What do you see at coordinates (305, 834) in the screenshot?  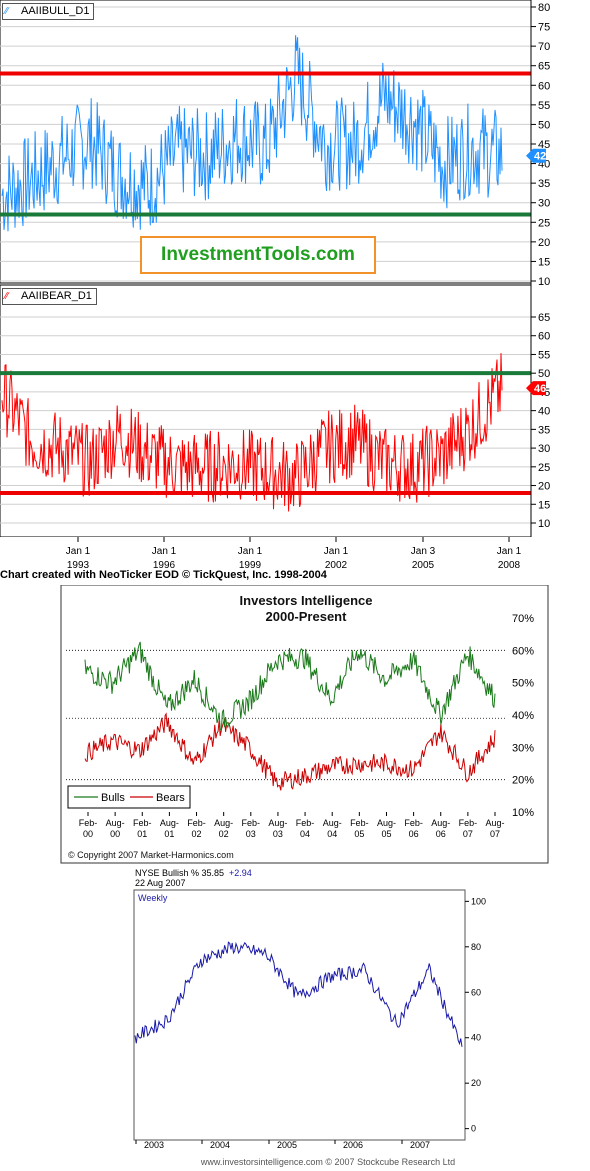 I see `x-tick-year: 04` at bounding box center [305, 834].